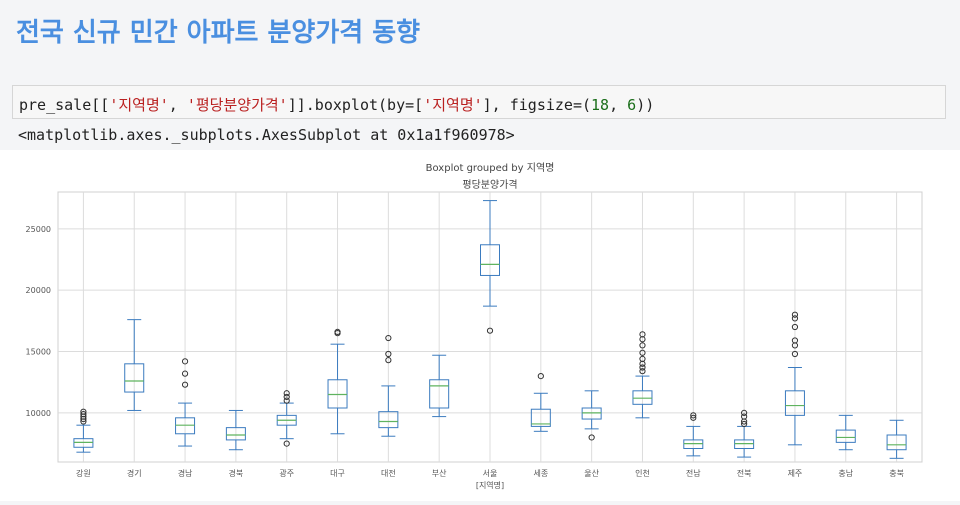 This screenshot has width=960, height=505. I want to click on y-tick-label: 20000, so click(38, 290).